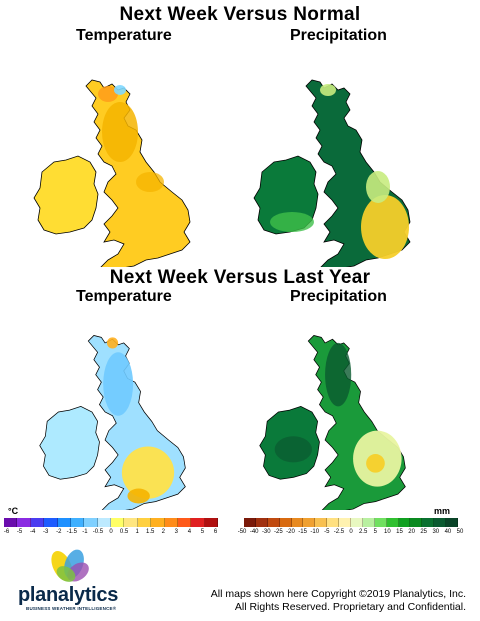 The height and width of the screenshot is (621, 480). Describe the element at coordinates (327, 532) in the screenshot. I see `precipitation-tick-label: -5` at that location.